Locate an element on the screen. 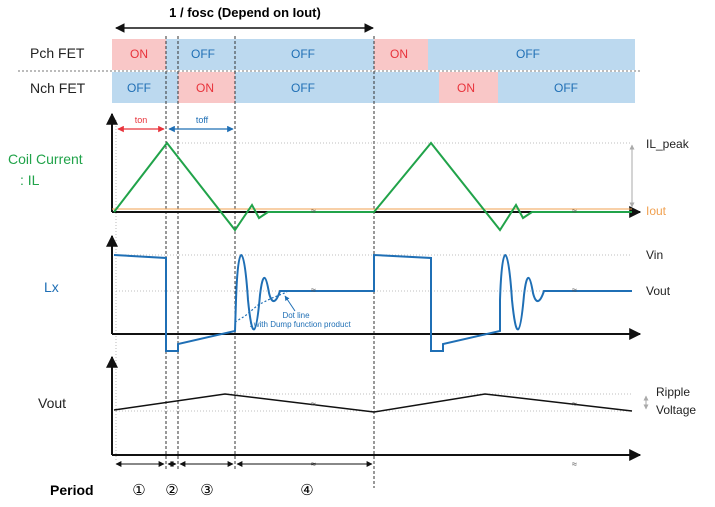 Image resolution: width=715 pixels, height=507 pixels. lx-dump-dotline is located at coordinates (261, 307).